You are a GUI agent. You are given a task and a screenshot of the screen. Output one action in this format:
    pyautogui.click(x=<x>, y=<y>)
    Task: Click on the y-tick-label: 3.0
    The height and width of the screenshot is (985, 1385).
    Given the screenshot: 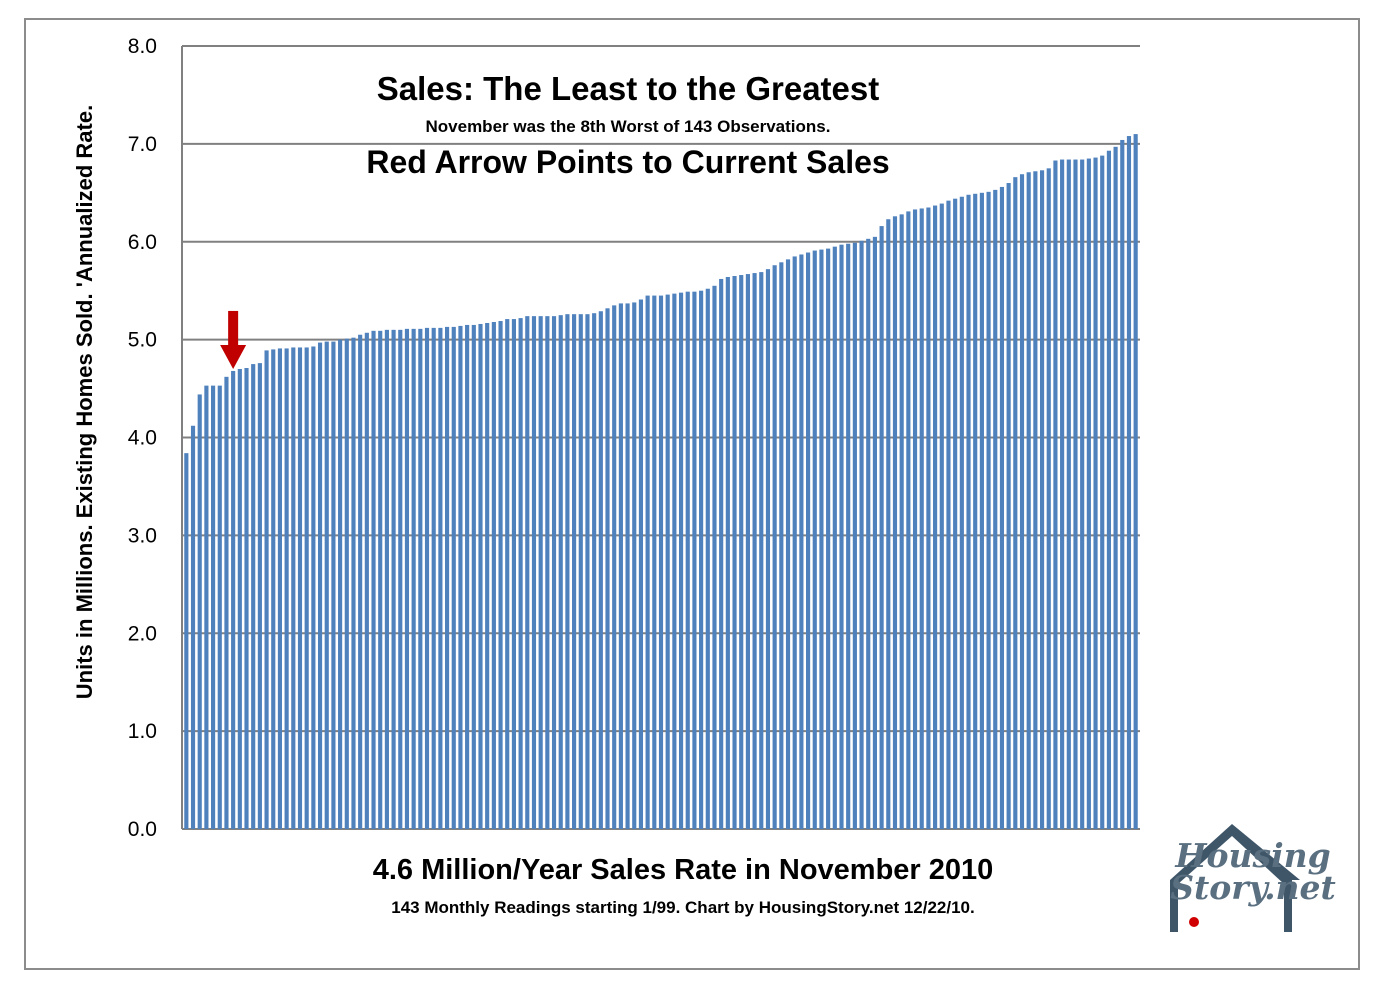 What is the action you would take?
    pyautogui.click(x=142, y=535)
    